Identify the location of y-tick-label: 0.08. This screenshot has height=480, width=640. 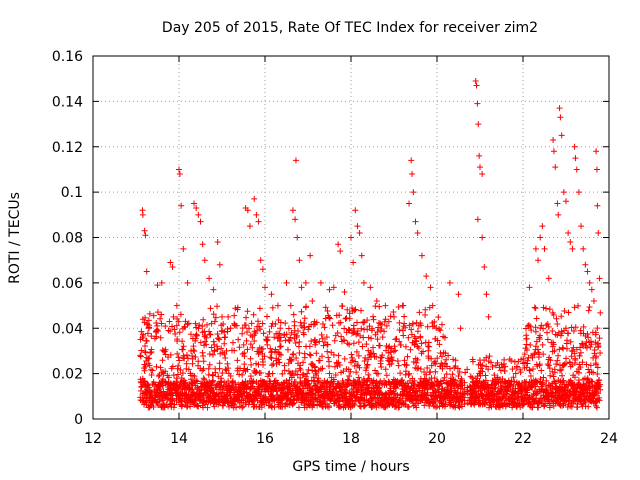
(67, 239).